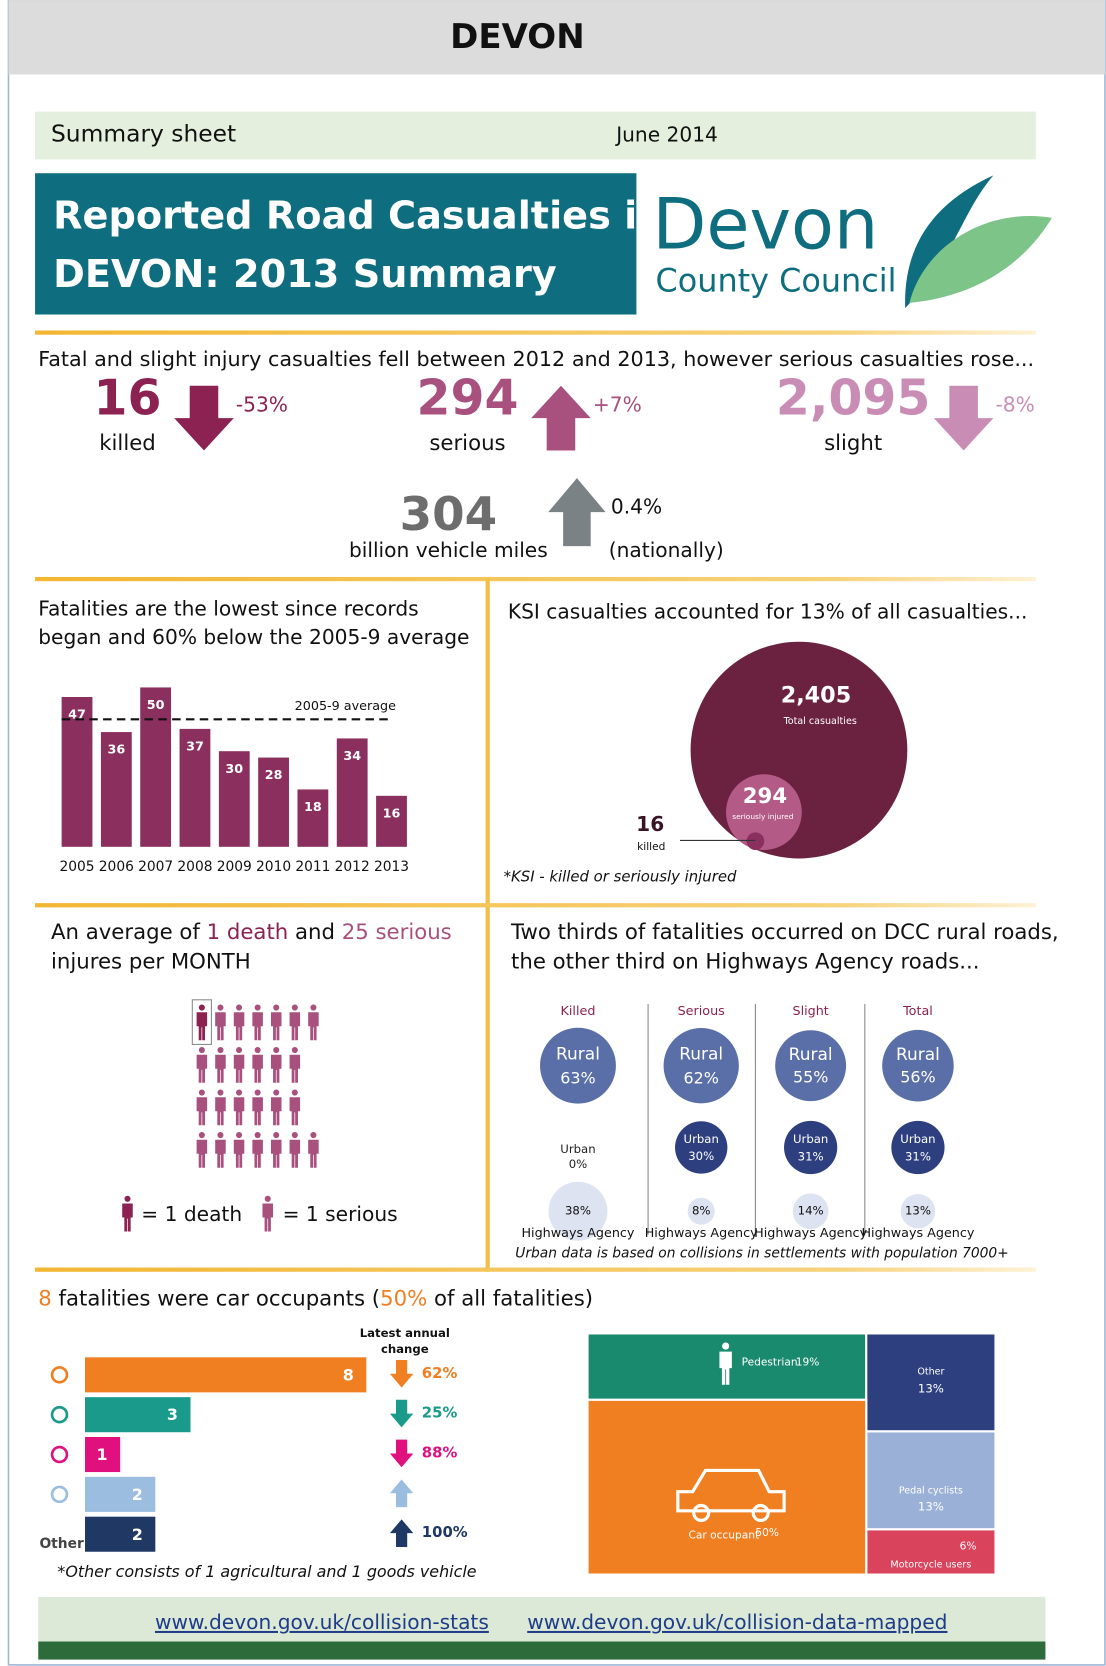  Describe the element at coordinates (701, 1139) in the screenshot. I see `bubble-name: Urban` at that location.